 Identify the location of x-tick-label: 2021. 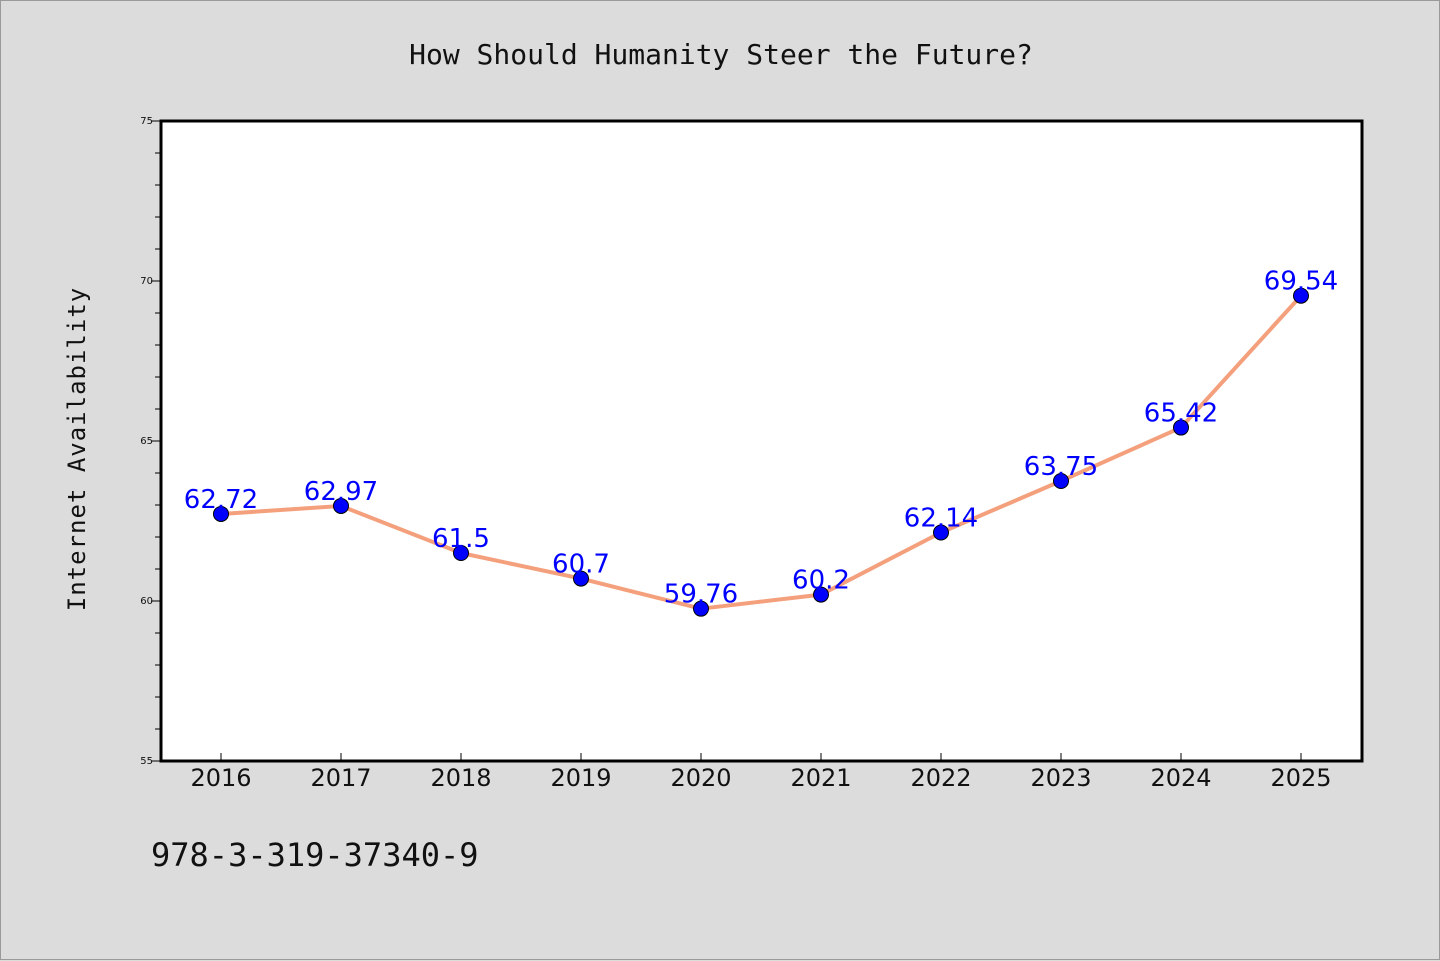
(820, 778).